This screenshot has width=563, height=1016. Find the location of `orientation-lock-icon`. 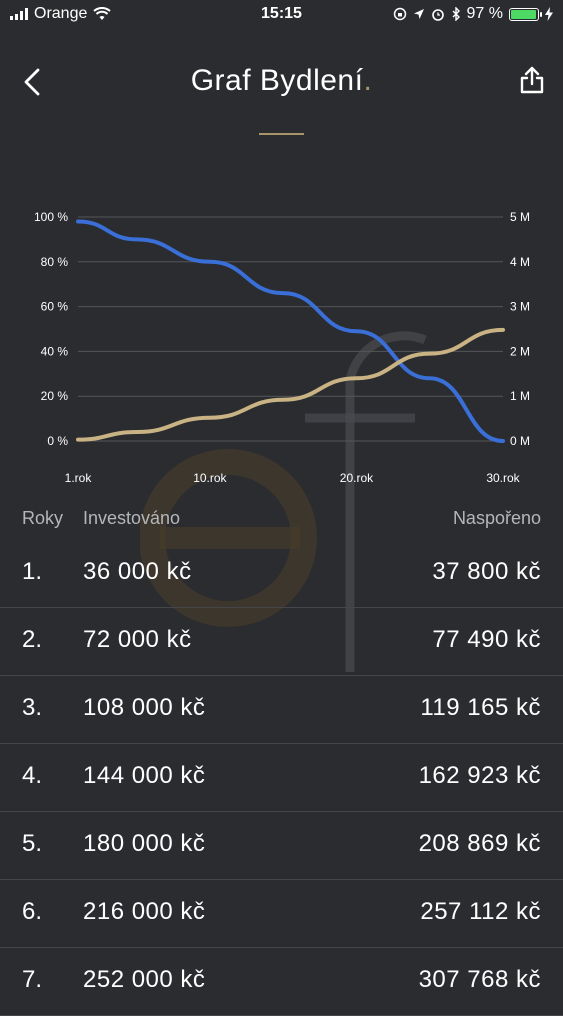

orientation-lock-icon is located at coordinates (399, 14).